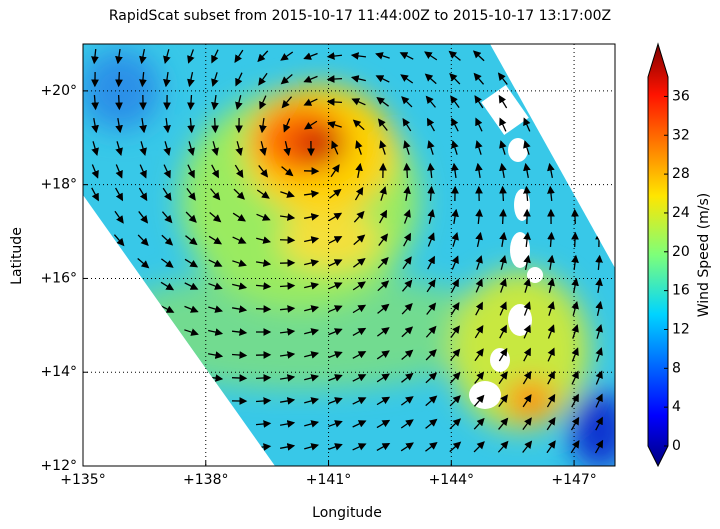  I want to click on colorbar, so click(658, 255).